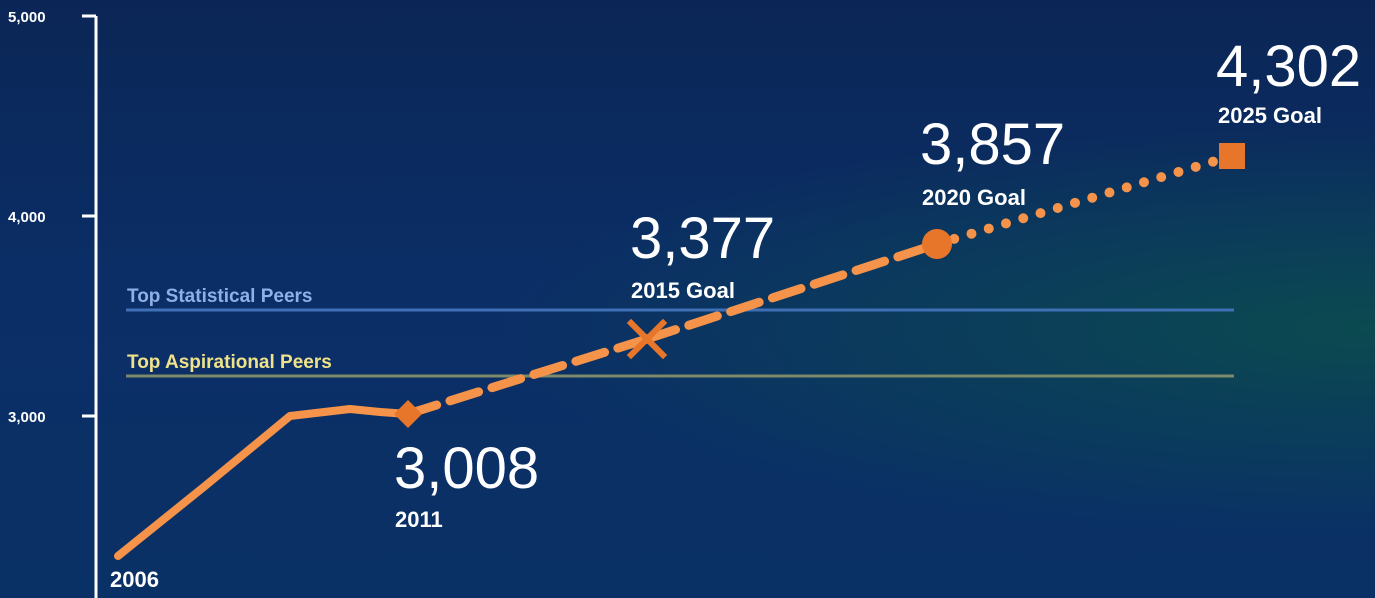 The image size is (1375, 598). What do you see at coordinates (1288, 66) in the screenshot?
I see `milestone-value-label: 4,302` at bounding box center [1288, 66].